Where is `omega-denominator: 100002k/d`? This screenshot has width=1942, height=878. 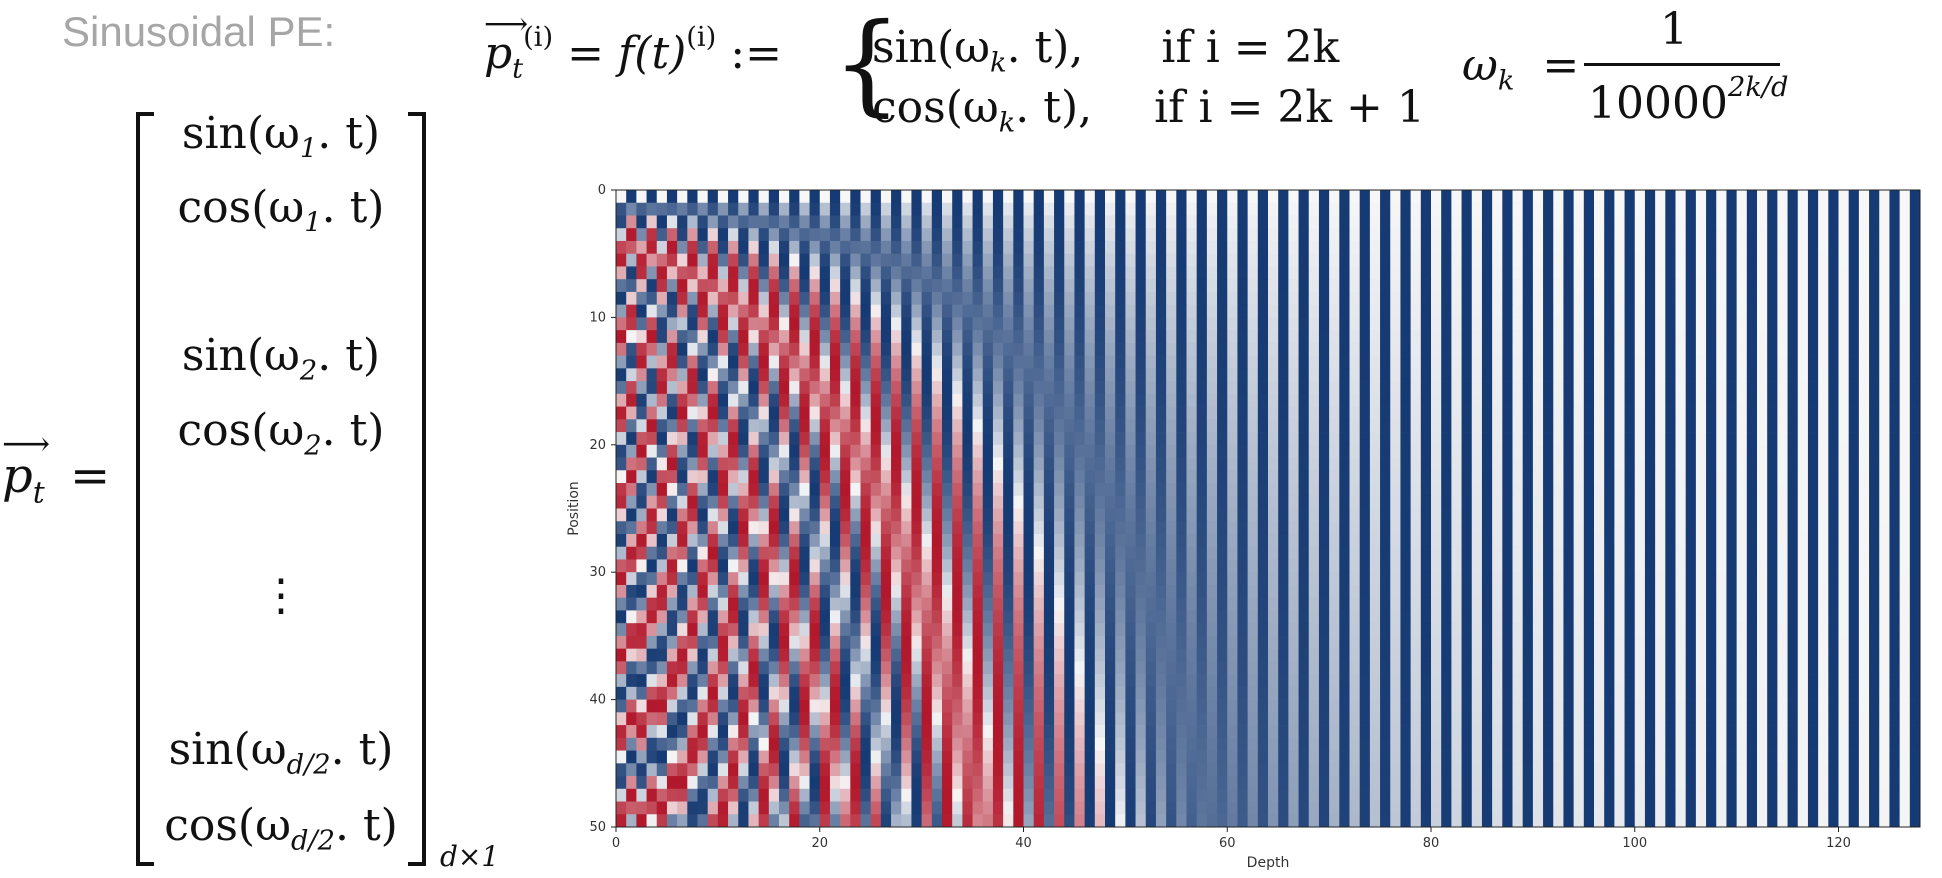 omega-denominator: 100002k/d is located at coordinates (1688, 100).